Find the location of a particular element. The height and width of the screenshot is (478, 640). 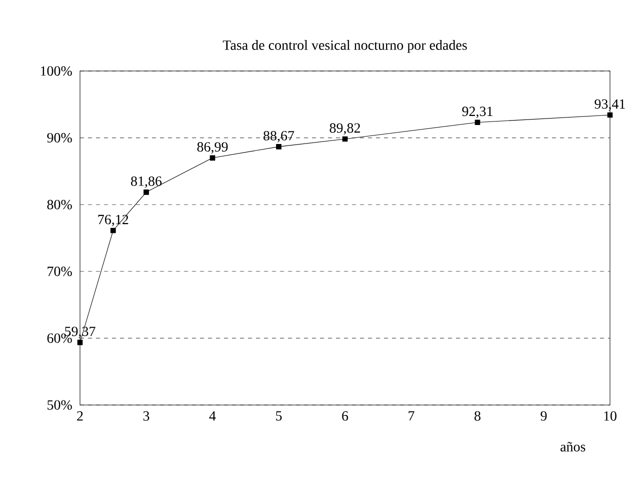

x-tick-label: 7 is located at coordinates (411, 415).